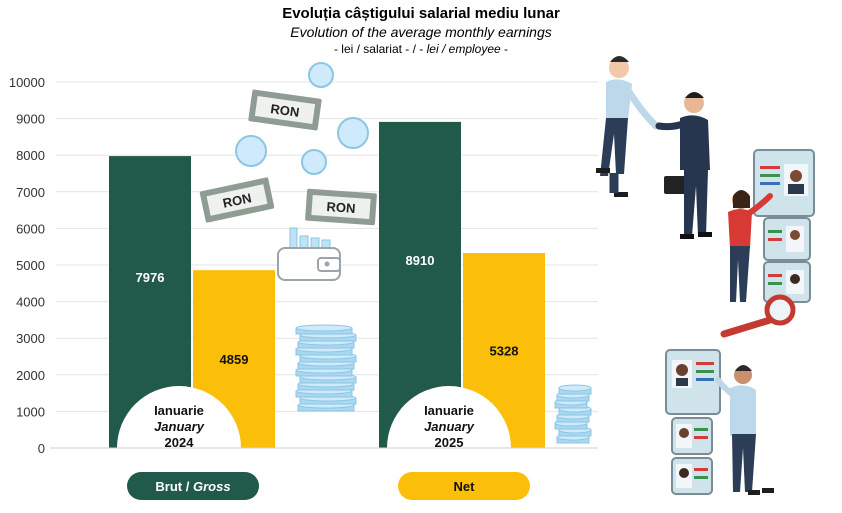  What do you see at coordinates (30, 302) in the screenshot?
I see `y-tick-label: 4000` at bounding box center [30, 302].